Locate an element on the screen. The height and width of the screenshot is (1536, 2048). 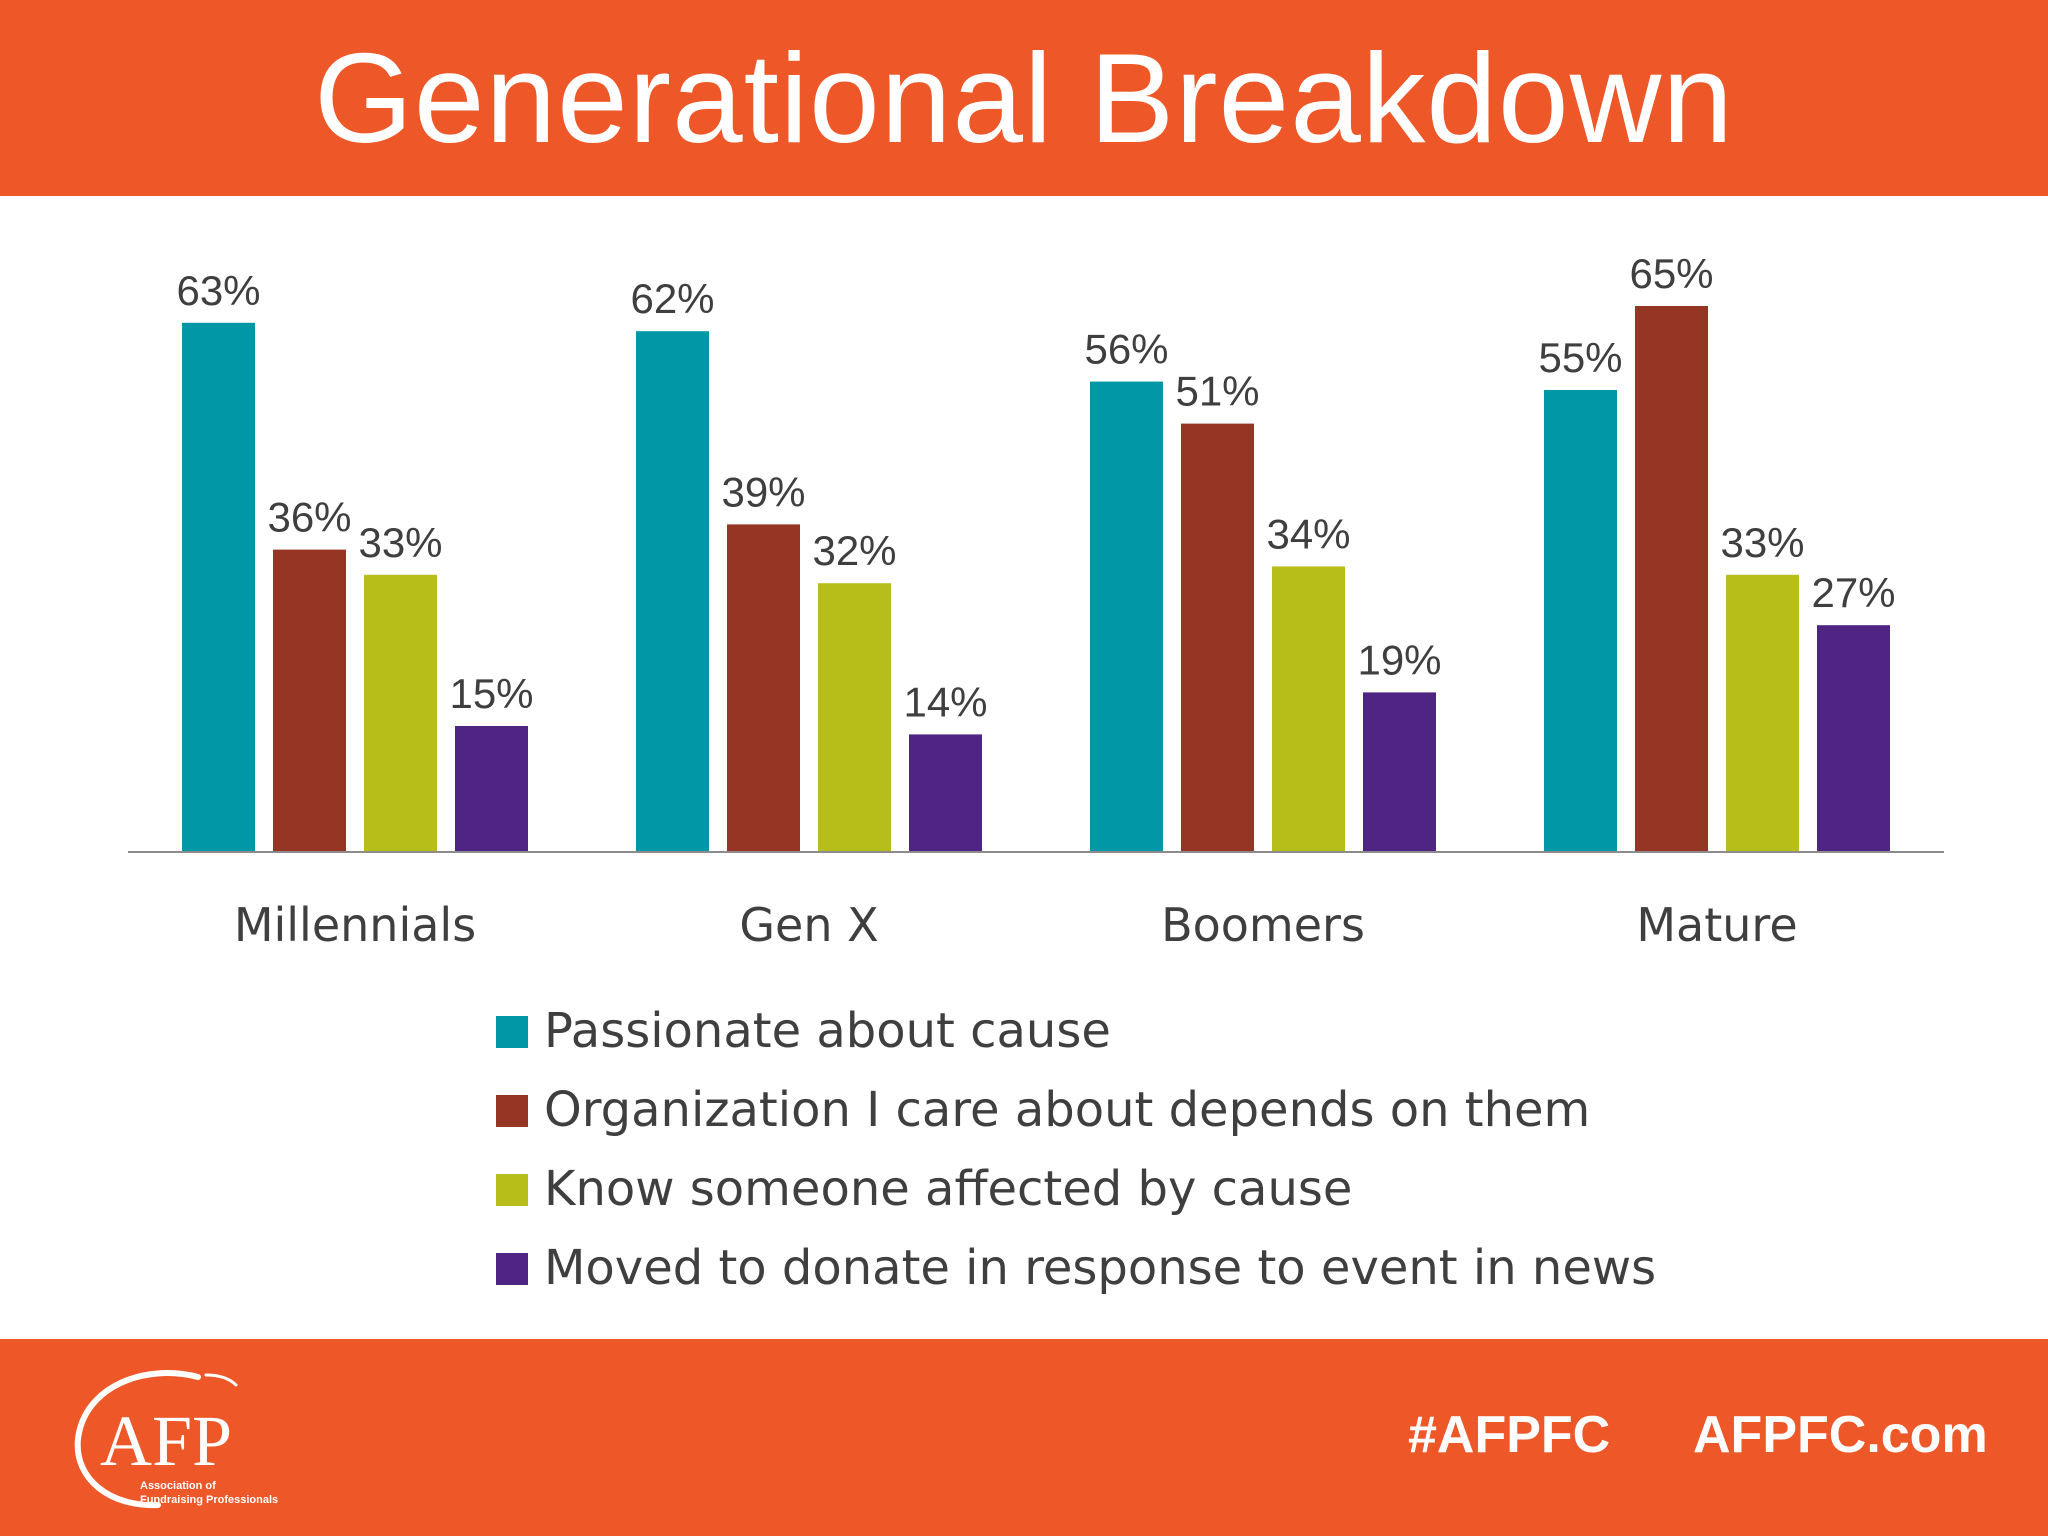
data-label: 62% is located at coordinates (672, 298).